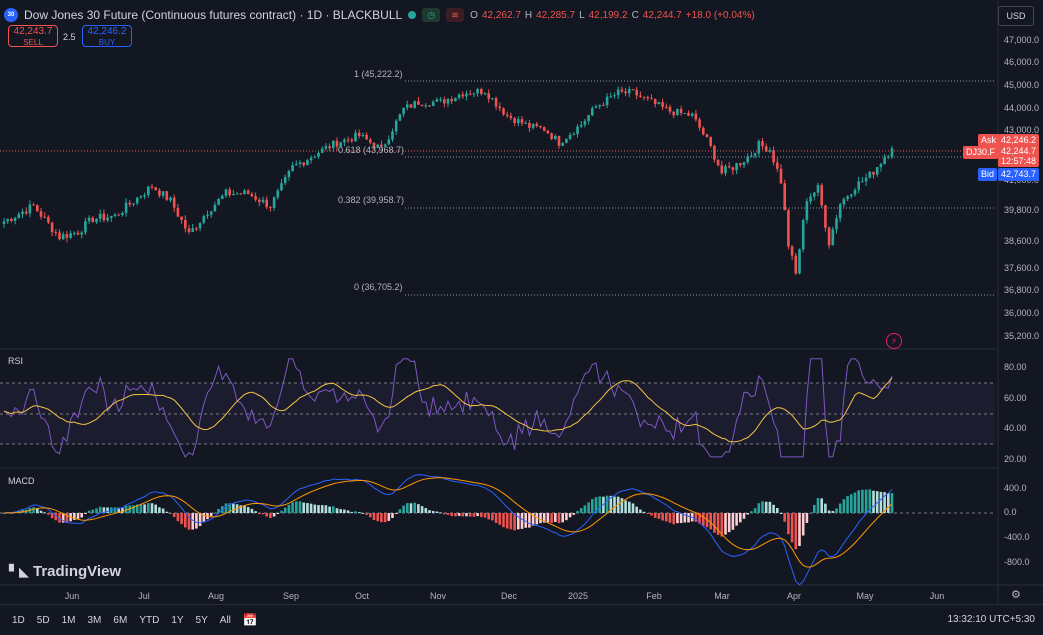  I want to click on wave-icon: ≋, so click(455, 15).